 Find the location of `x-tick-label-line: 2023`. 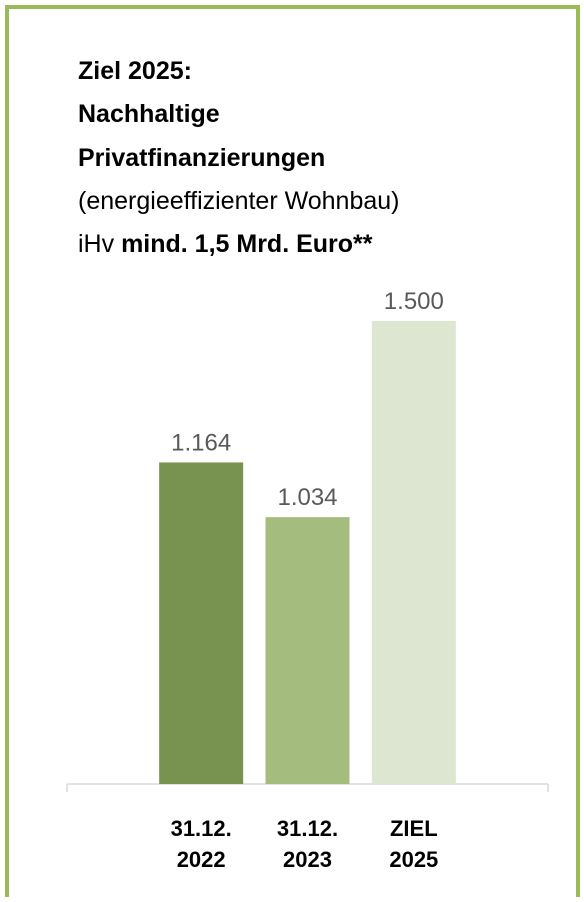

x-tick-label-line: 2023 is located at coordinates (307, 859).